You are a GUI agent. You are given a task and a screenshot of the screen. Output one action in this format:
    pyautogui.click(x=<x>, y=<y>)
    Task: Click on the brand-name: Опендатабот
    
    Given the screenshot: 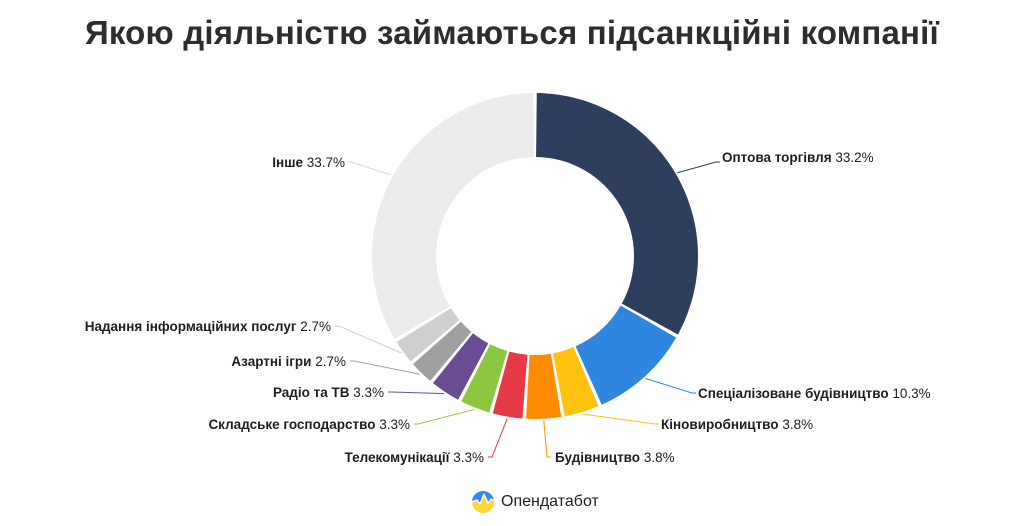 What is the action you would take?
    pyautogui.click(x=550, y=501)
    